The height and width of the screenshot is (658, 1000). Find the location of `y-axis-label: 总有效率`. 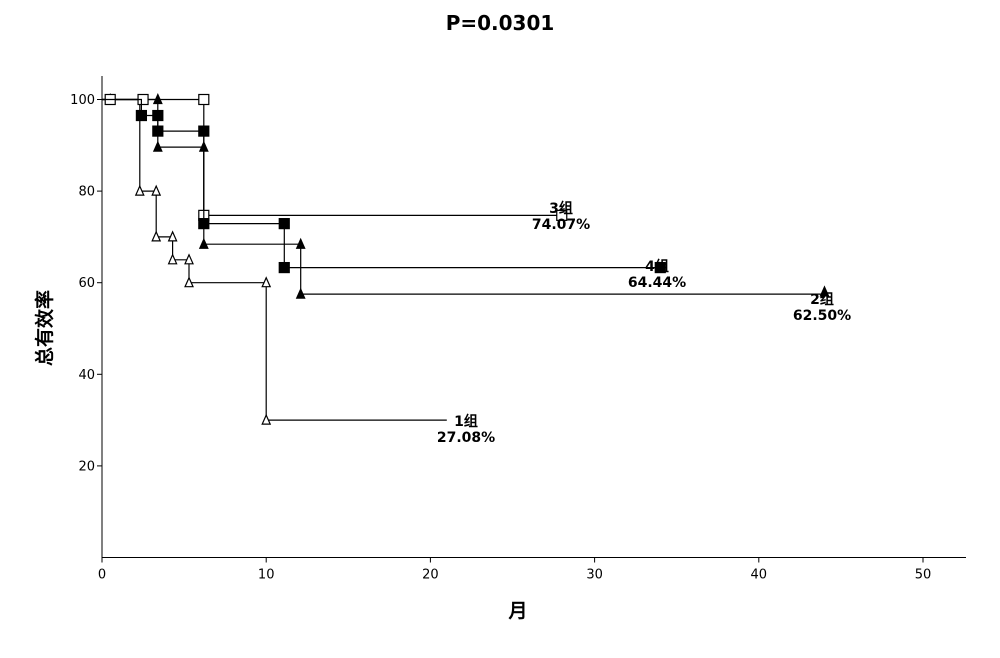

y-axis-label: 总有效率 is located at coordinates (44, 328).